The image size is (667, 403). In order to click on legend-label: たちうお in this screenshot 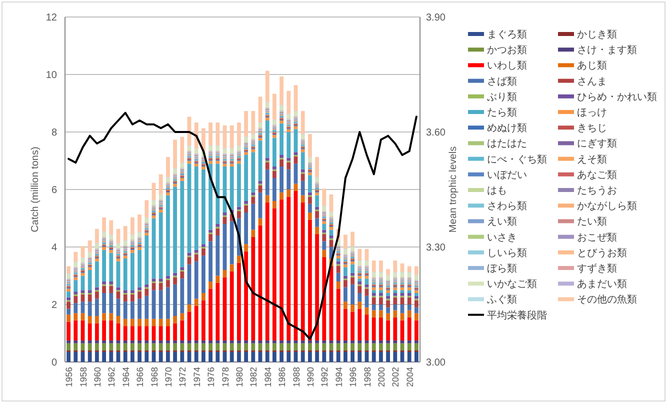, I will do `click(597, 191)`.